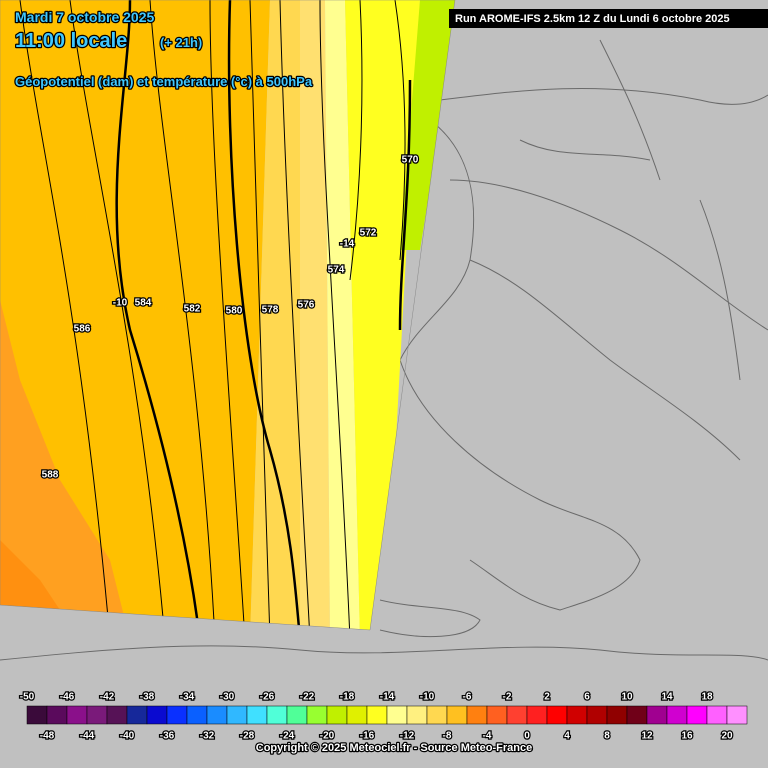 Image resolution: width=768 pixels, height=768 pixels. What do you see at coordinates (287, 736) in the screenshot?
I see `legend-tick: -24` at bounding box center [287, 736].